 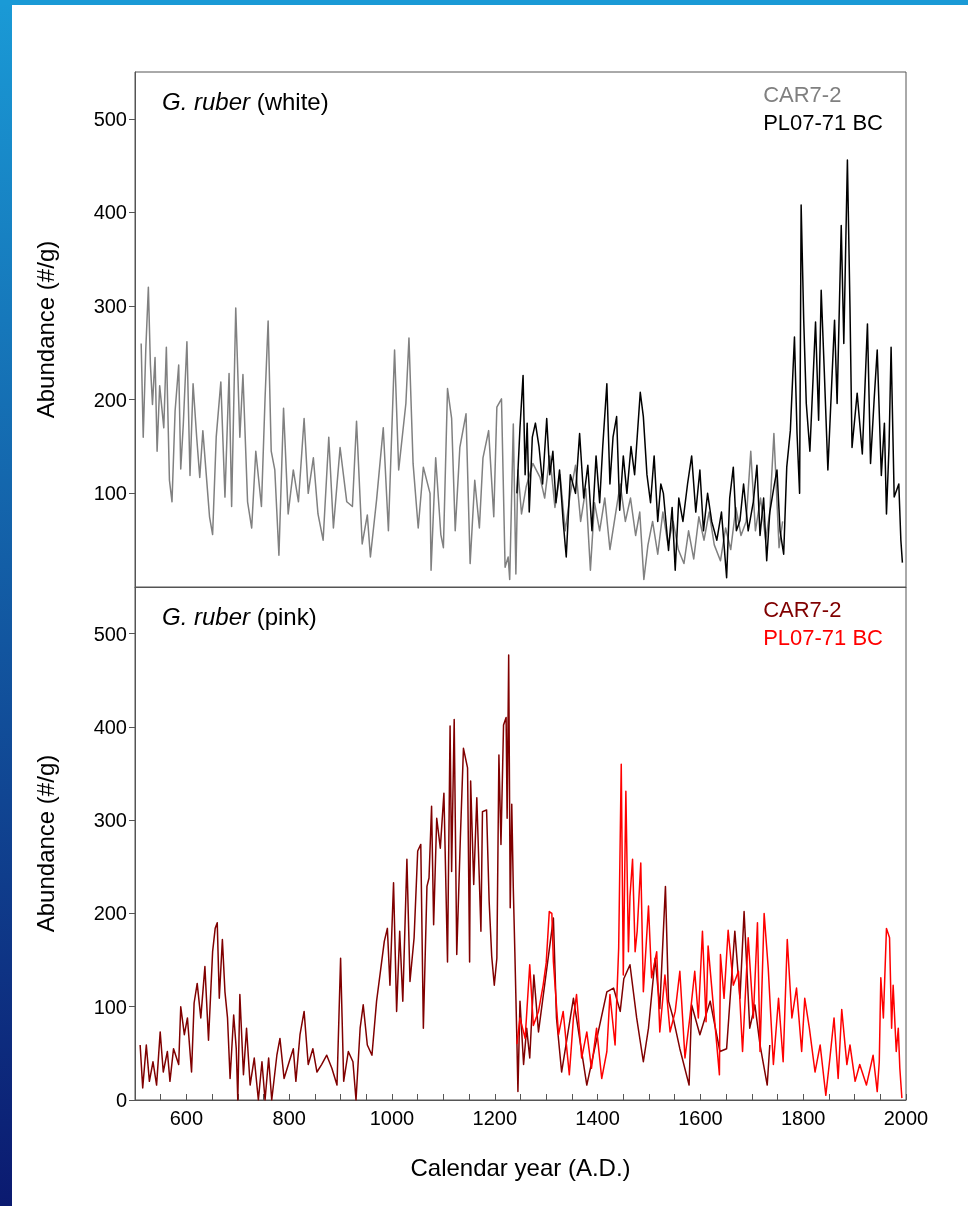 What do you see at coordinates (289, 1118) in the screenshot?
I see `x-tick-label: 800` at bounding box center [289, 1118].